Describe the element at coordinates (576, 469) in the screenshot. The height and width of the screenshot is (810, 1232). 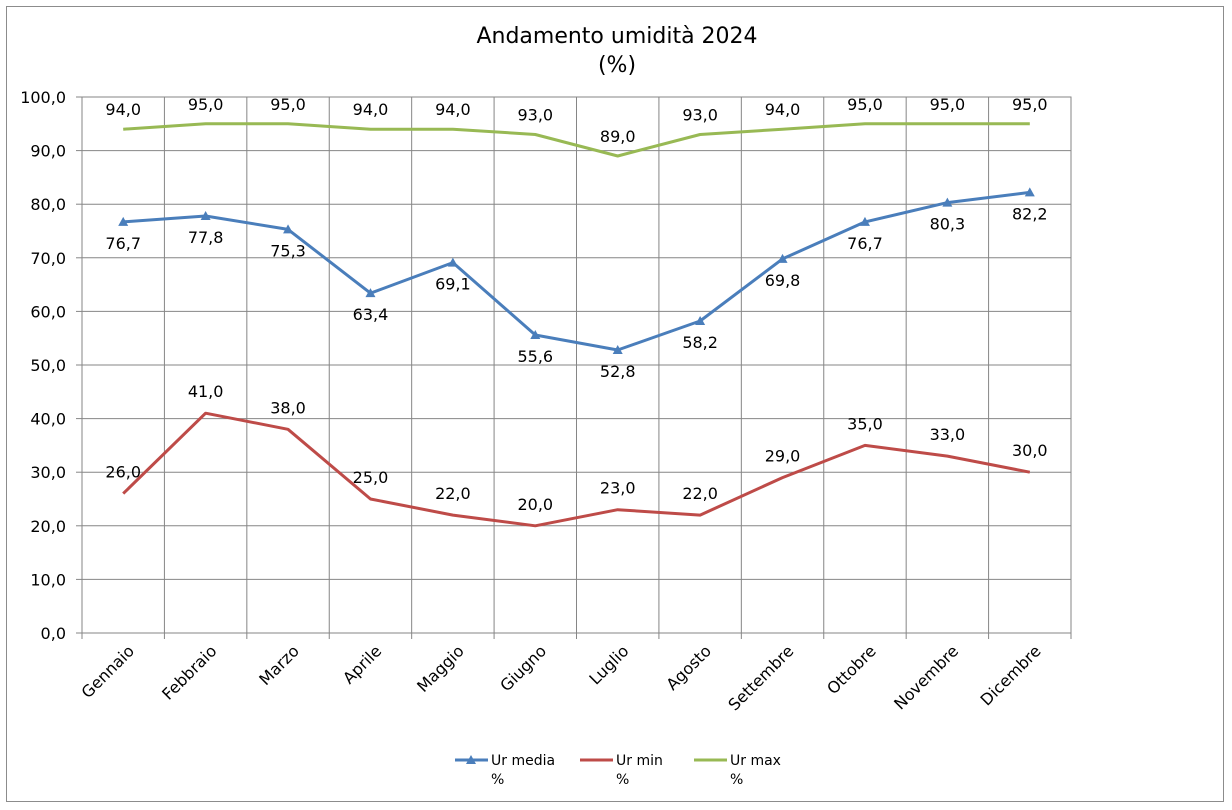
I see `series-line-min` at that location.